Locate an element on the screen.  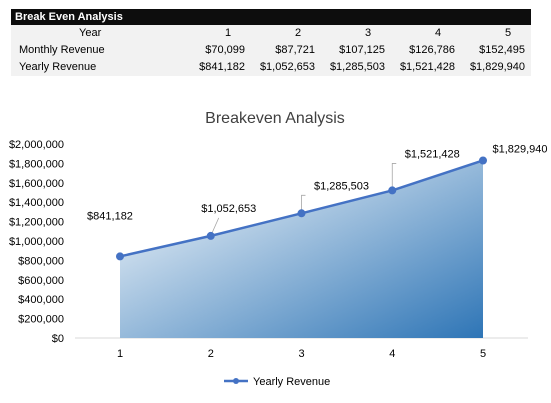
year-cell: 5 is located at coordinates (508, 33).